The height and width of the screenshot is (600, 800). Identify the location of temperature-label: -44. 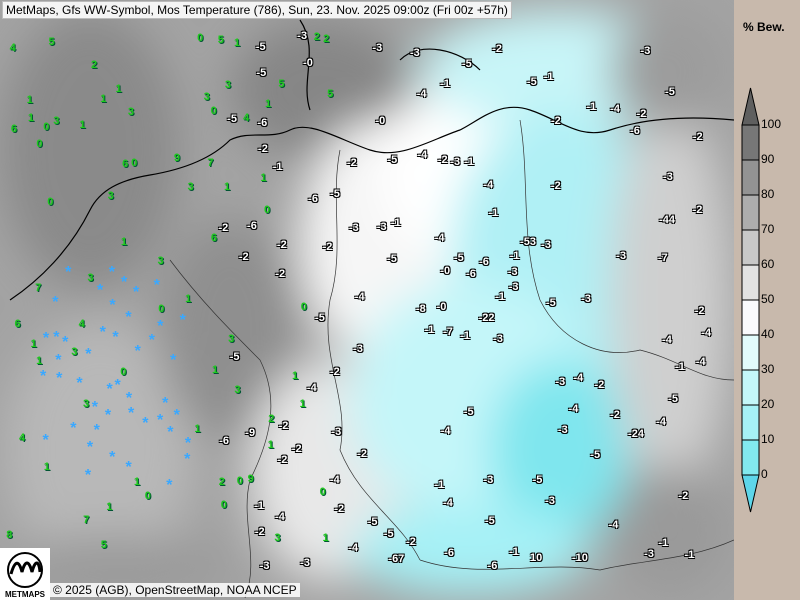
(667, 220).